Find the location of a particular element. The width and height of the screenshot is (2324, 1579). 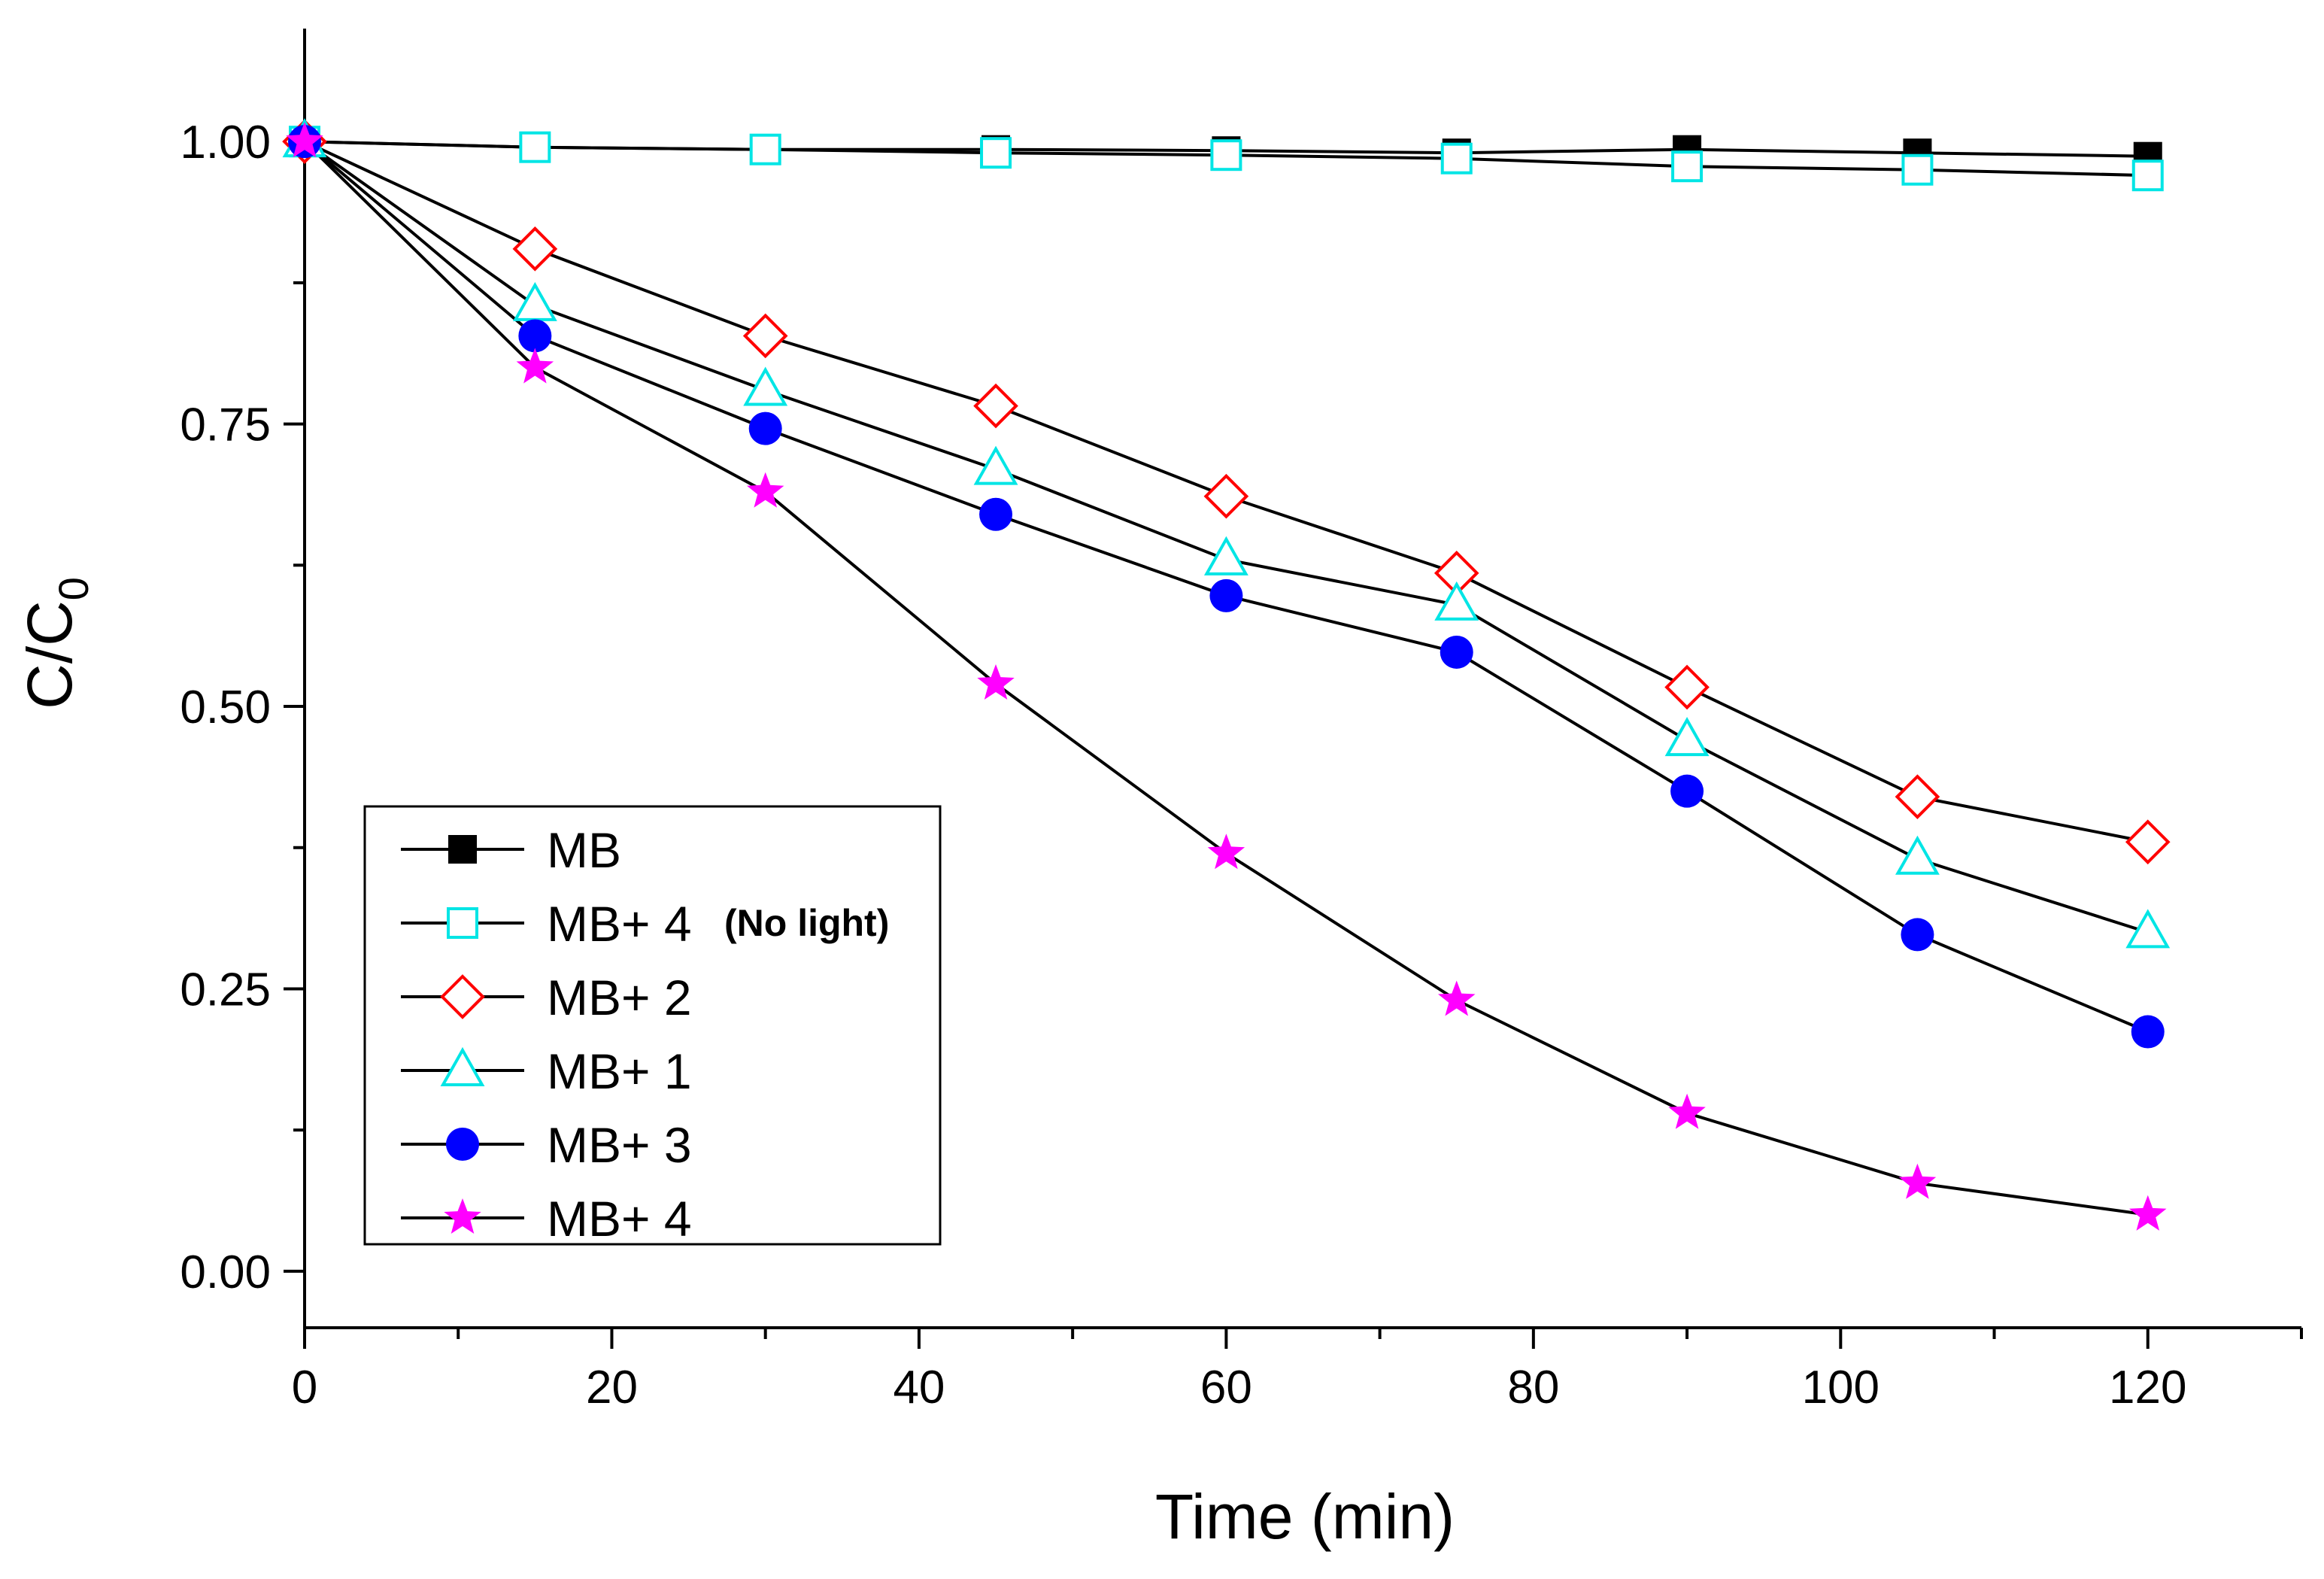

legend-label: MB+ 1 is located at coordinates (619, 1071).